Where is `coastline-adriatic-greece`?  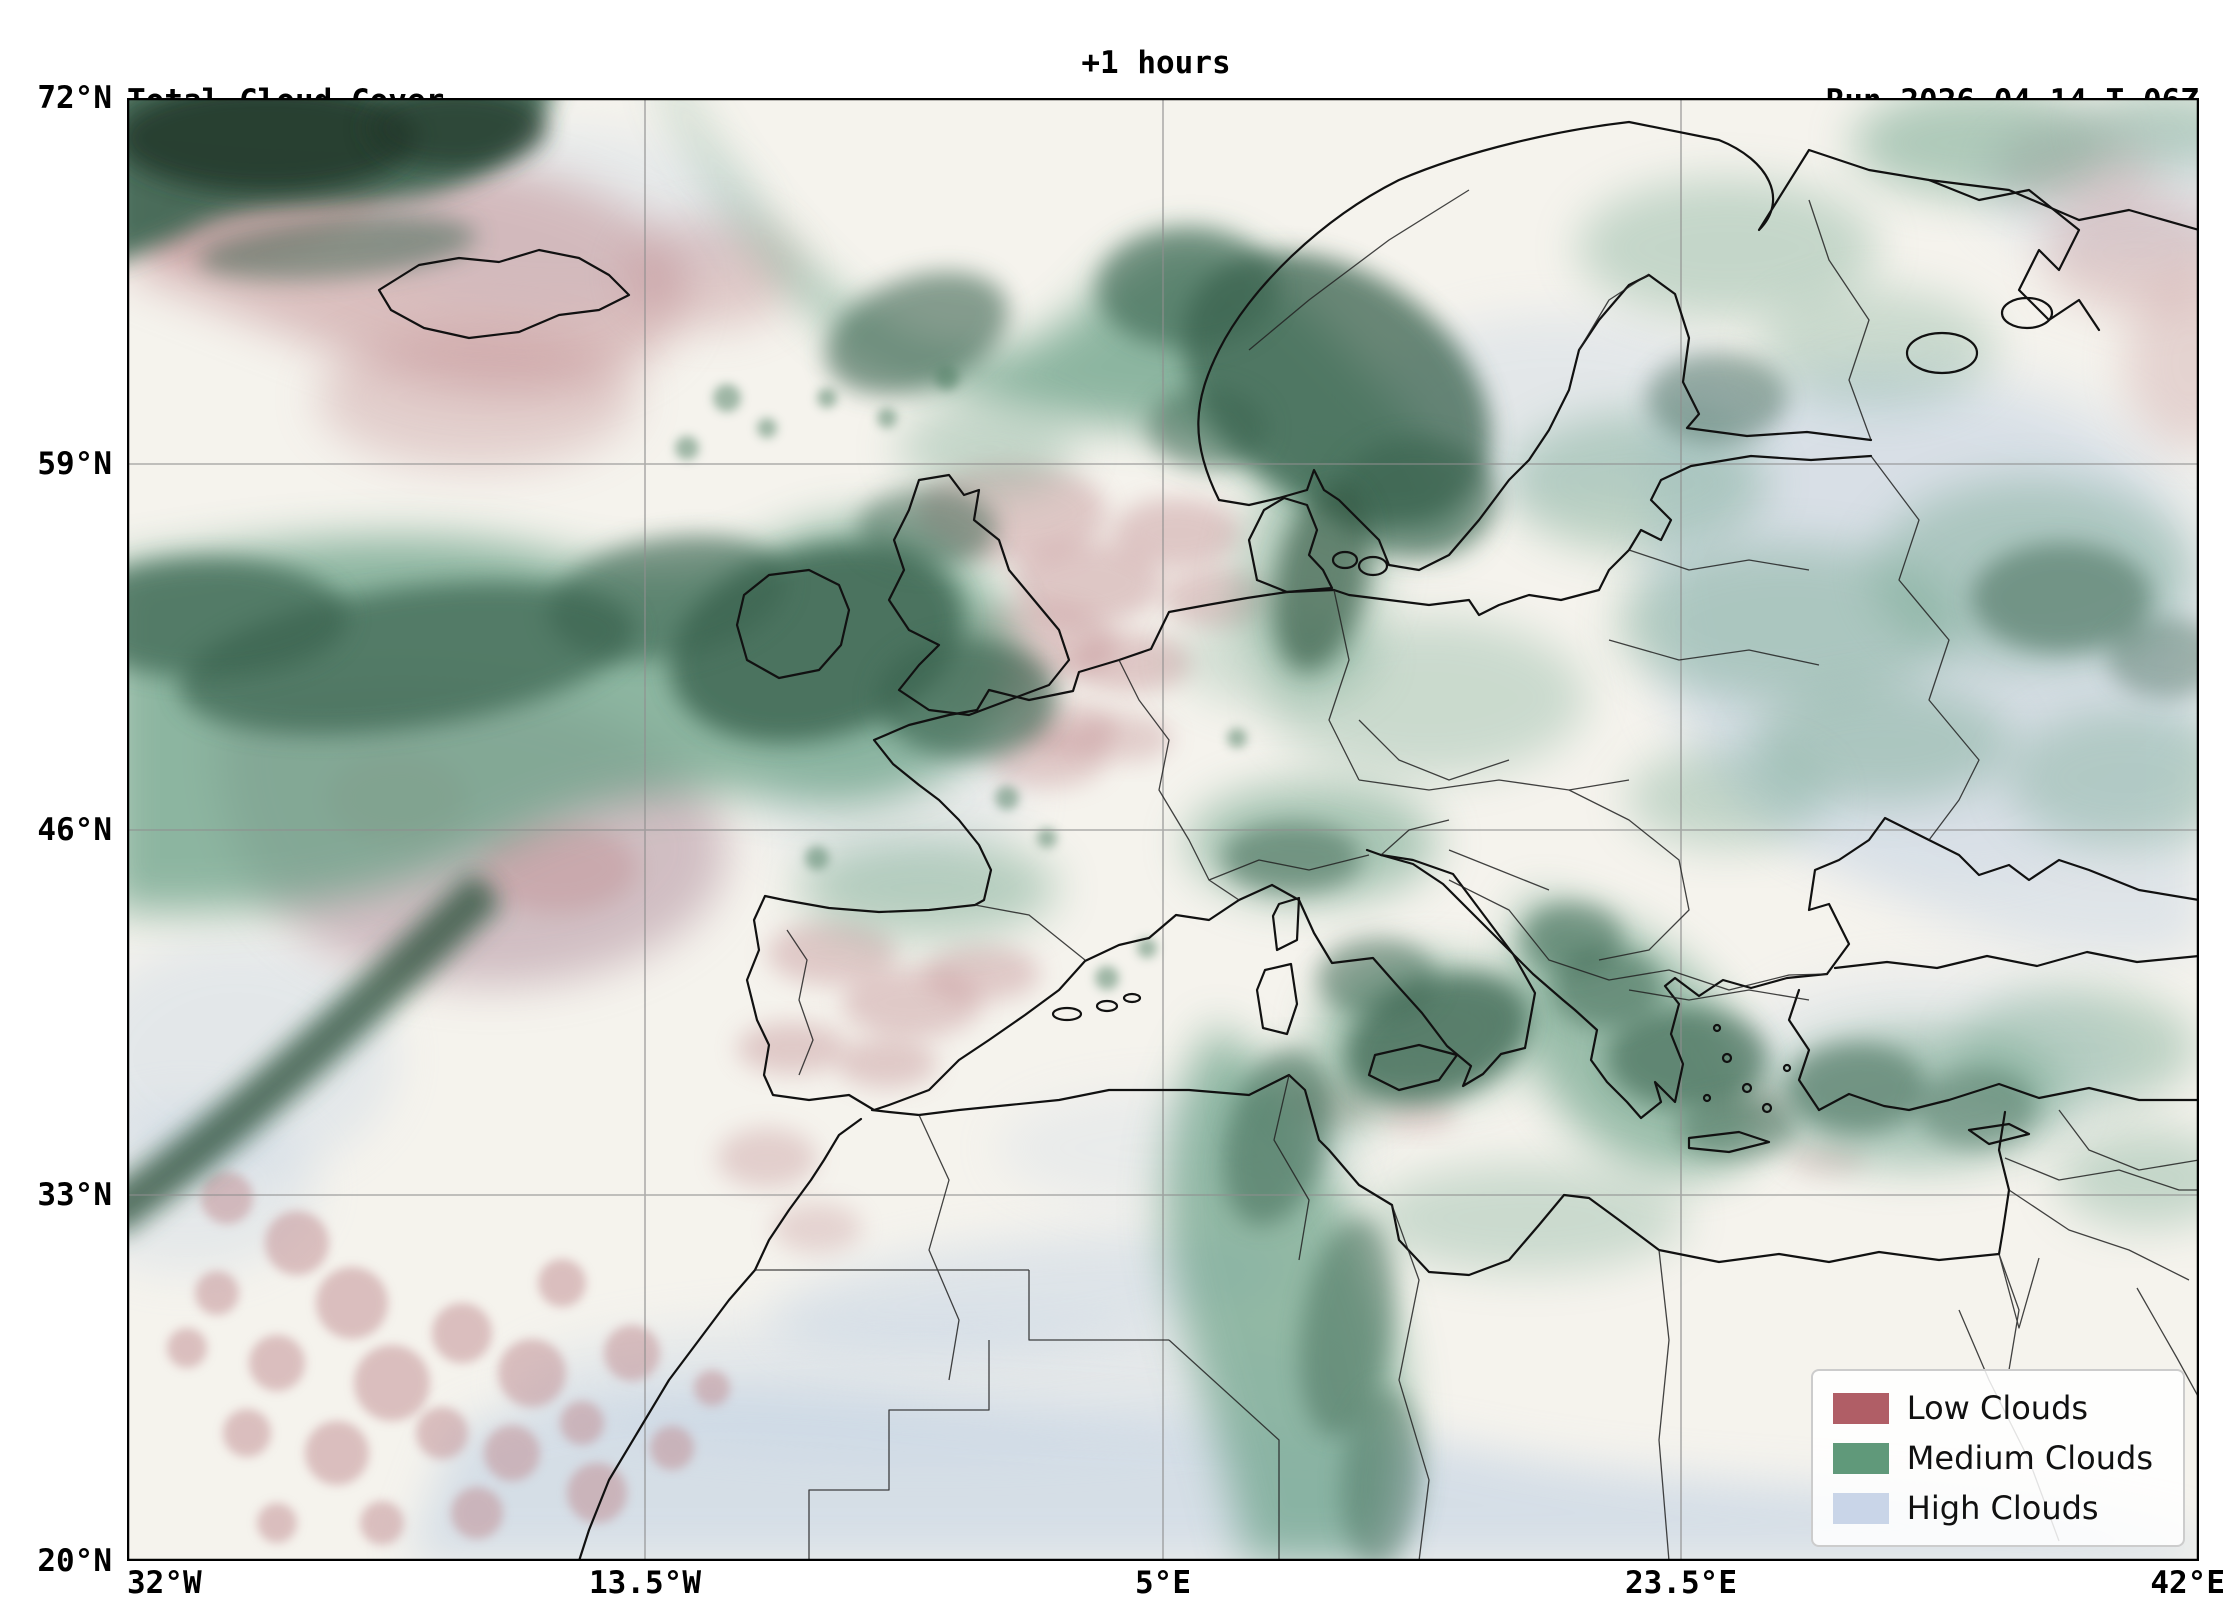 coastline-adriatic-greece is located at coordinates (1604, 986).